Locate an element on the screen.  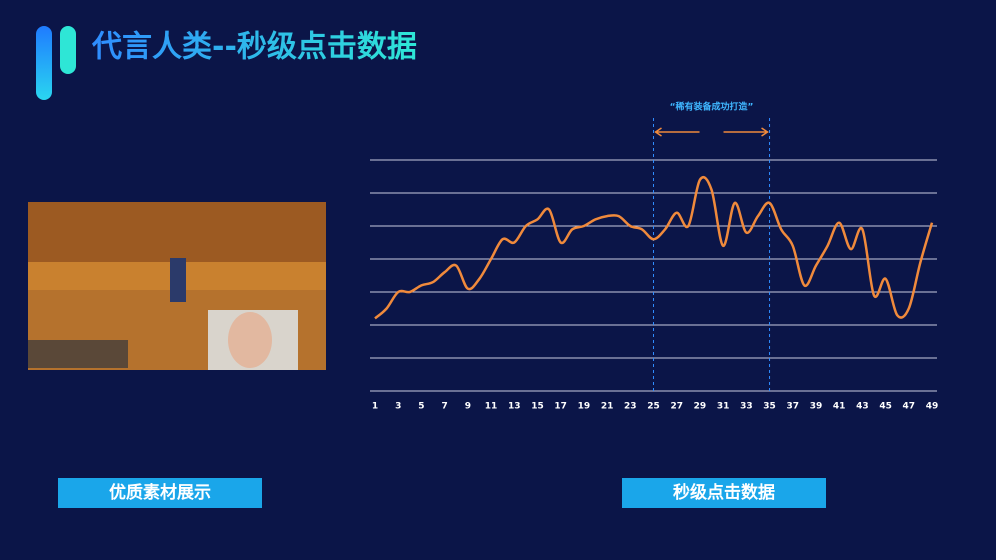
x-tick-label: 23 is located at coordinates (630, 407).